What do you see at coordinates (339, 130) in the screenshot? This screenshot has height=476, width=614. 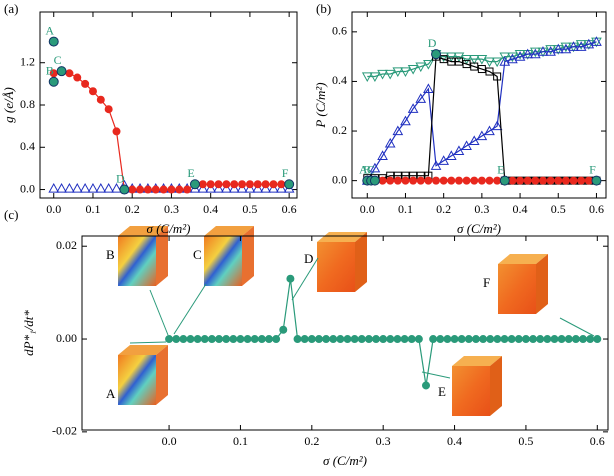 I see `y-tick-label: 0.2` at bounding box center [339, 130].